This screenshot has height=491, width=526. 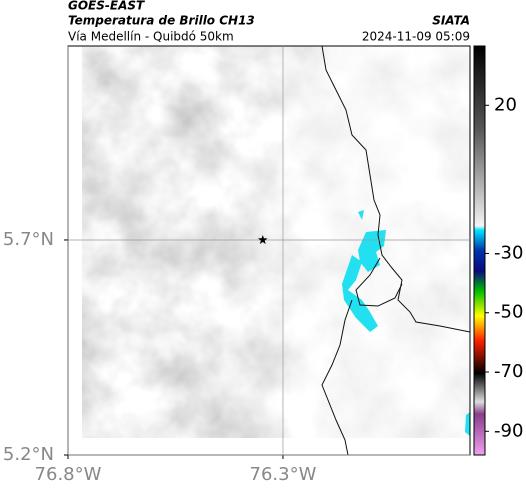 I want to click on y-tick-label: 5.7°N, so click(x=28, y=239).